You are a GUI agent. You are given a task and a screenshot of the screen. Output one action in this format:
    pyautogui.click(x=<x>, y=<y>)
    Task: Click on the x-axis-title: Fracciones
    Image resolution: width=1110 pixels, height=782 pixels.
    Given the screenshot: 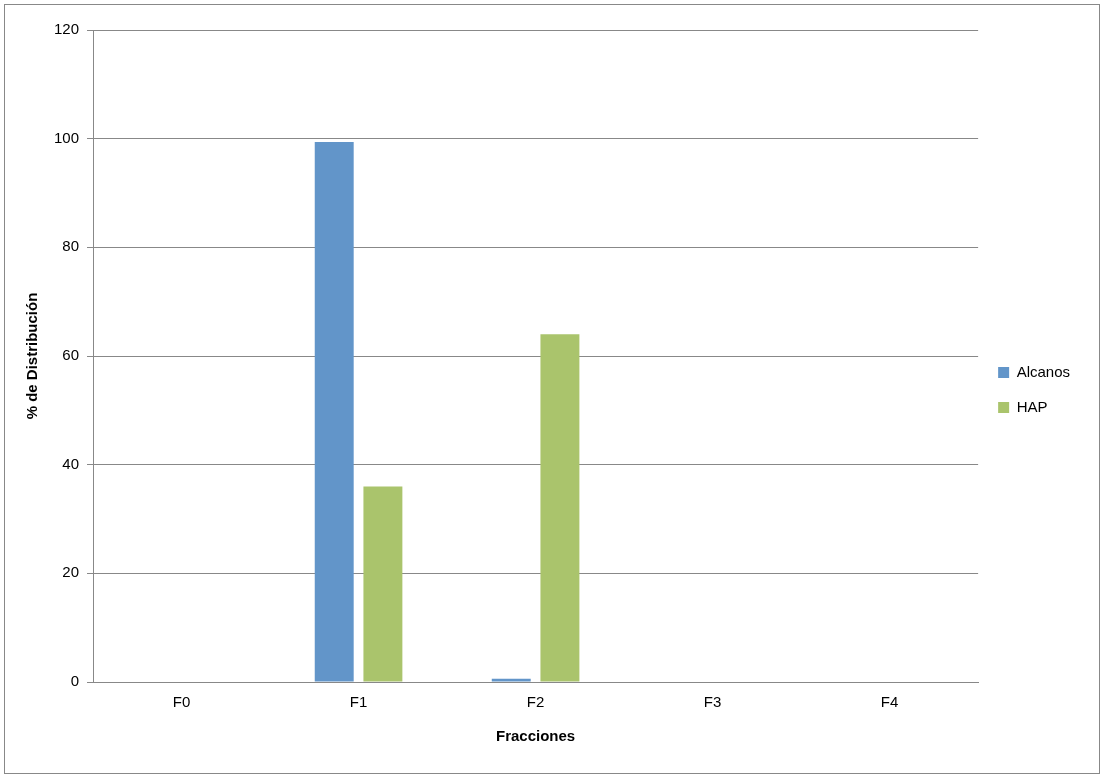 What is the action you would take?
    pyautogui.click(x=535, y=736)
    